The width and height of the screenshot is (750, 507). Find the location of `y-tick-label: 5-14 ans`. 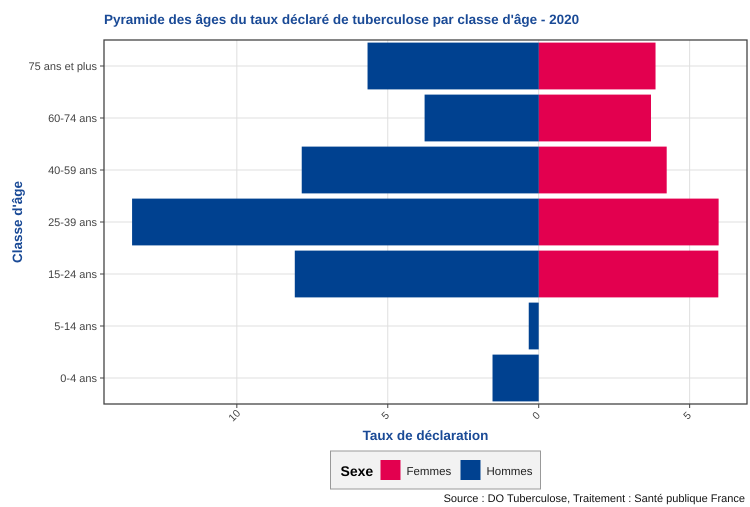

y-tick-label: 5-14 ans is located at coordinates (76, 327).